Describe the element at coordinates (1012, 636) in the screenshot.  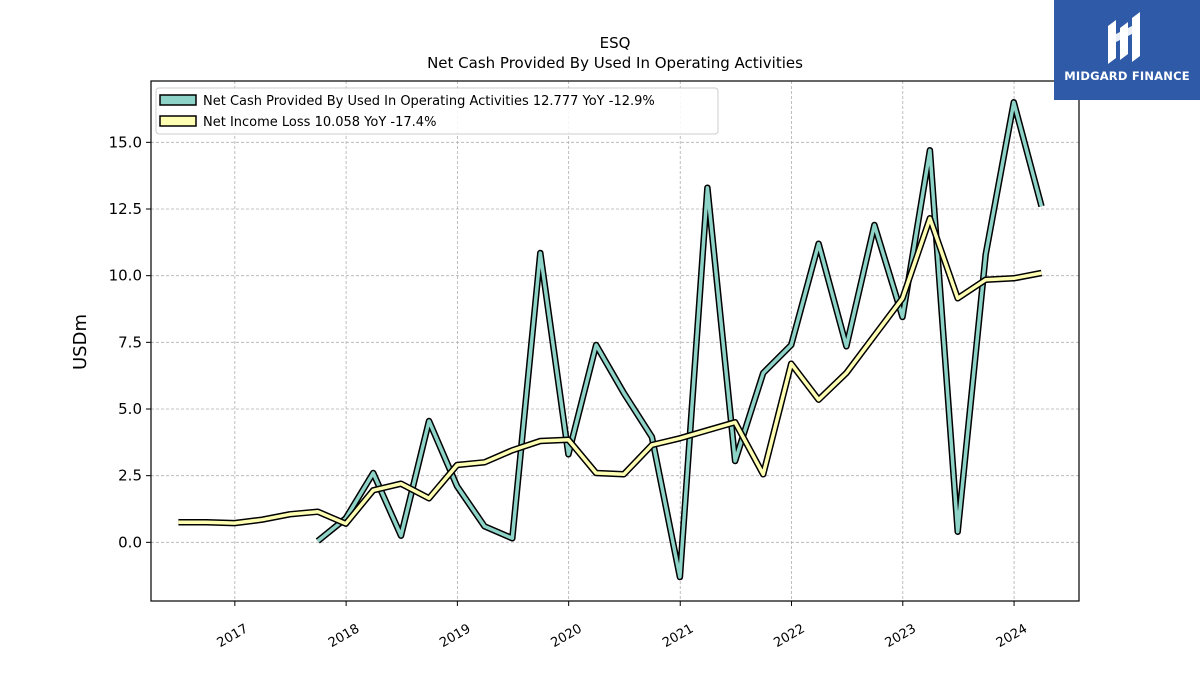
I see `x-tick-label-7: 2024` at that location.